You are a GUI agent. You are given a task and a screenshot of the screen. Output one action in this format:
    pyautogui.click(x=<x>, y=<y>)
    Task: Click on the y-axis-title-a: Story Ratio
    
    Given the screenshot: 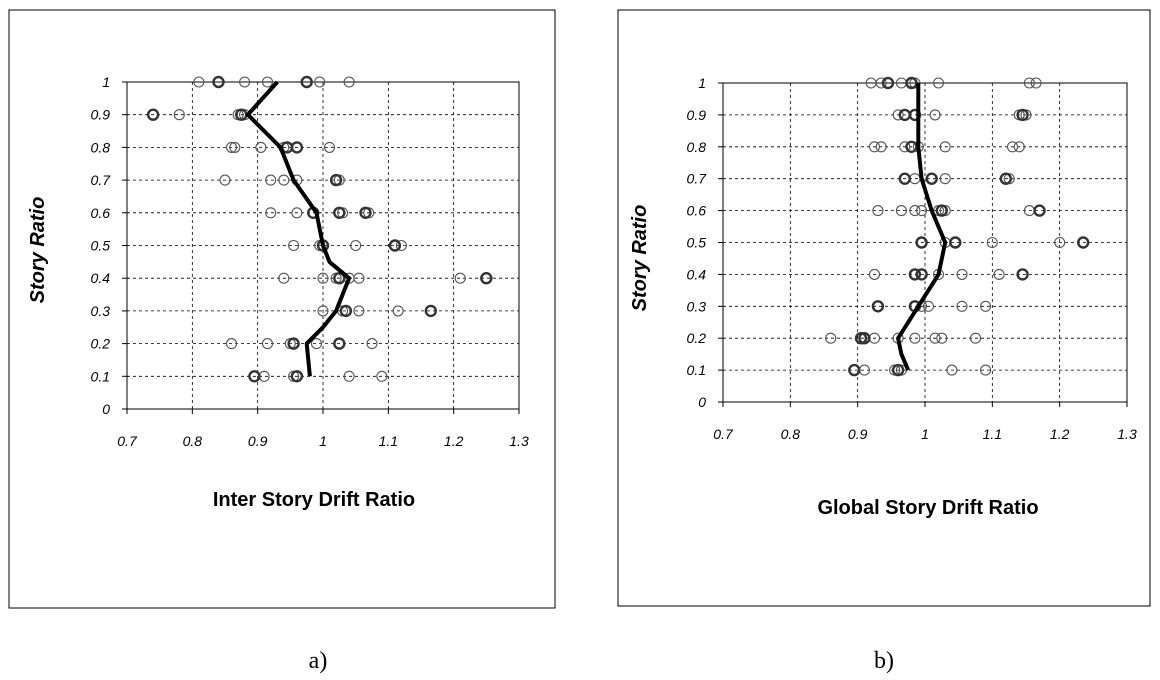 What is the action you would take?
    pyautogui.click(x=38, y=250)
    